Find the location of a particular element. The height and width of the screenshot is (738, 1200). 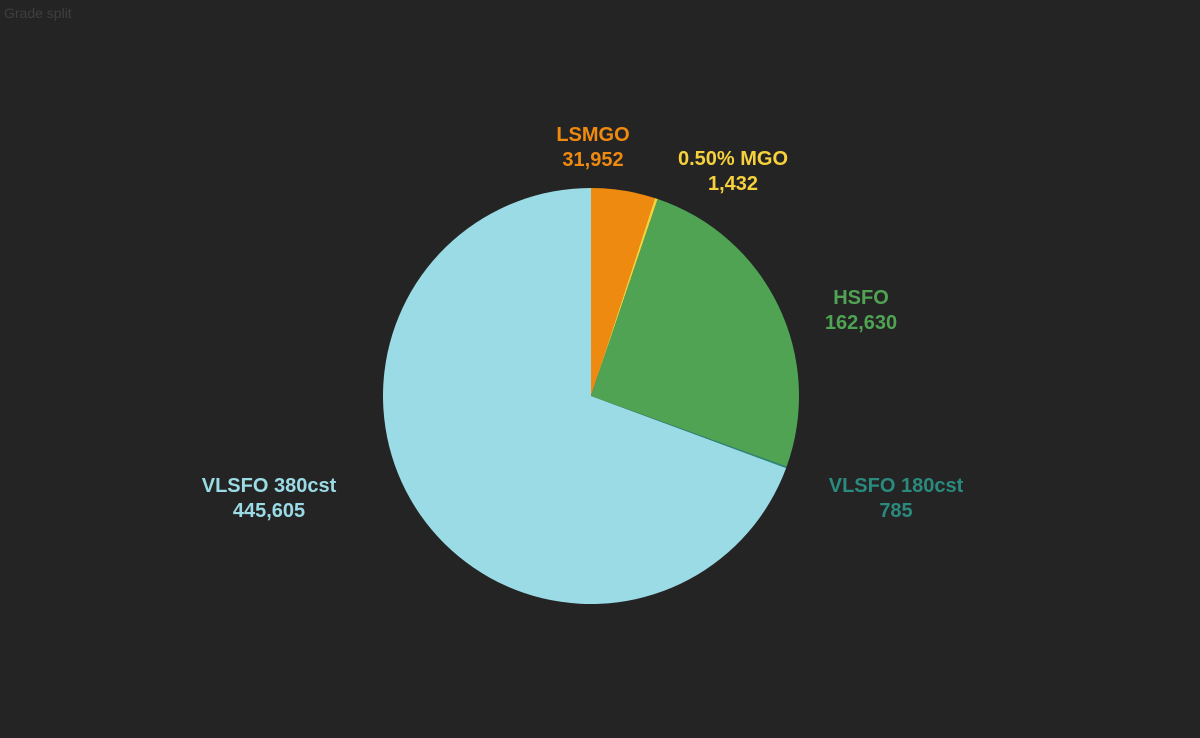

slice-label-vlsfo-180cst: VLSFO 180cst 785 is located at coordinates (896, 498).